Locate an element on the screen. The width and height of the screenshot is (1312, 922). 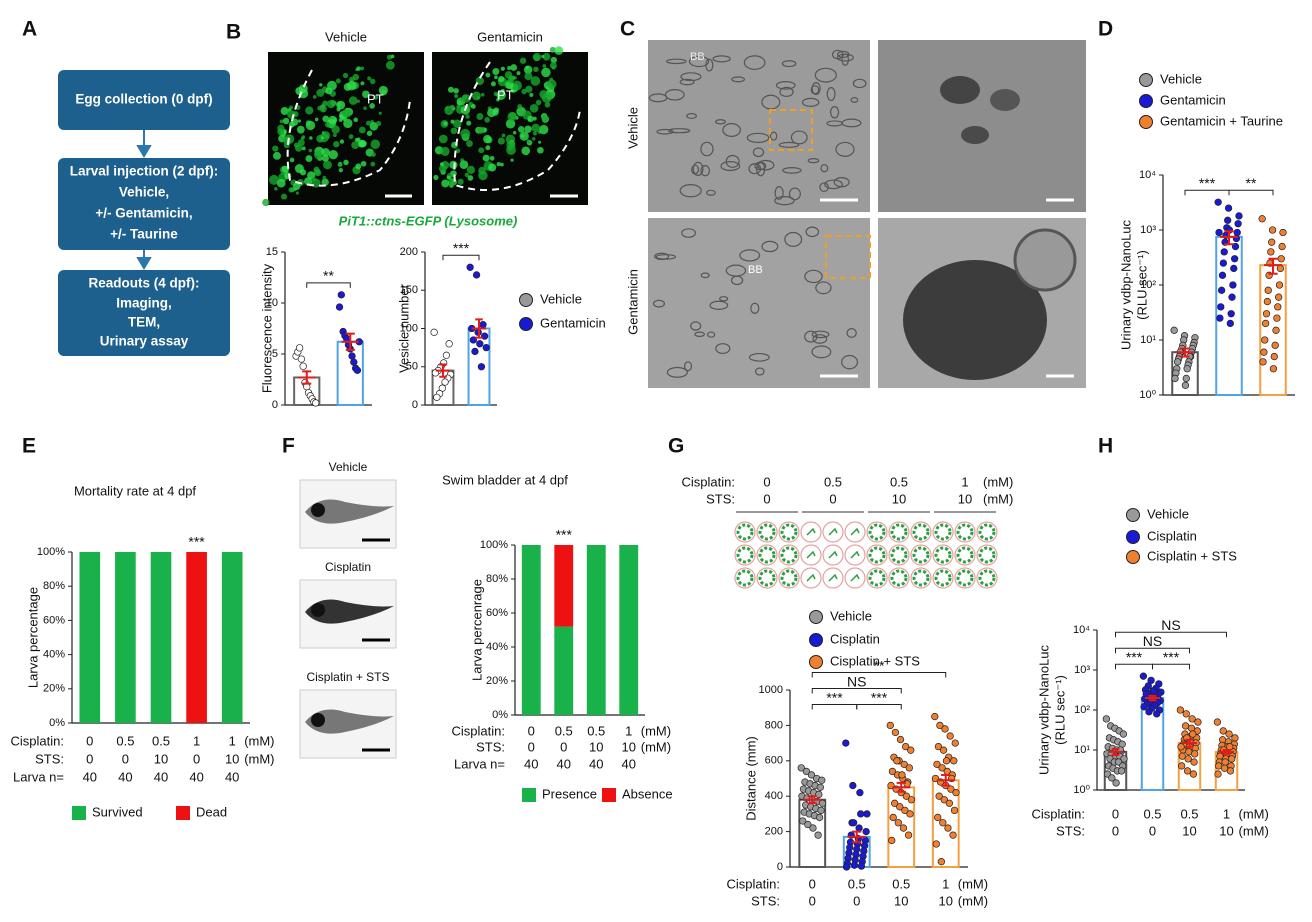
category-label: 0 is located at coordinates (531, 730).